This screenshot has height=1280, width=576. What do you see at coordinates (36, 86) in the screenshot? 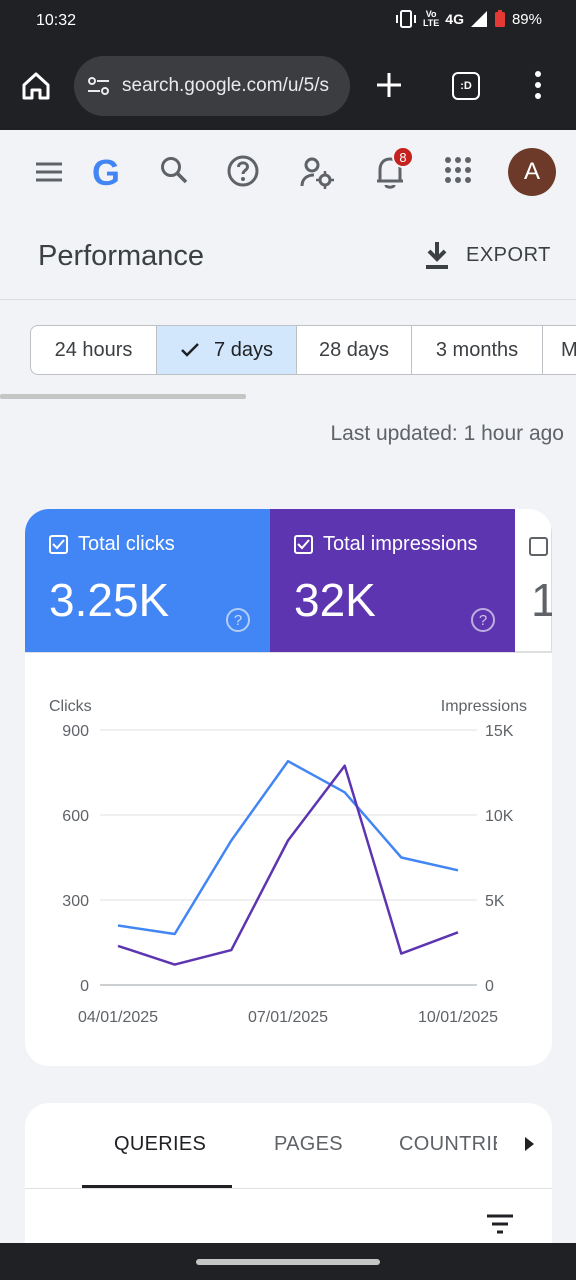
I see `home-icon` at bounding box center [36, 86].